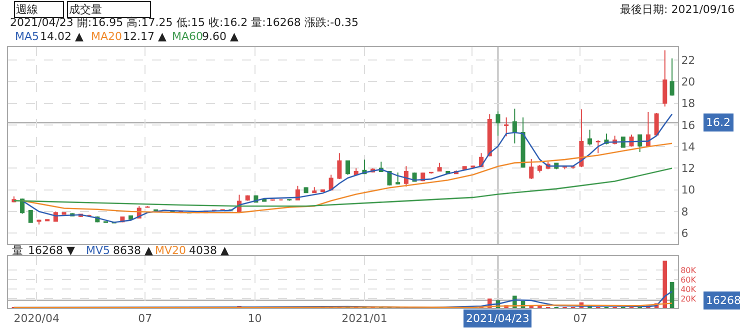 The width and height of the screenshot is (740, 328). I want to click on annotation: 4038 ▲, so click(209, 250).